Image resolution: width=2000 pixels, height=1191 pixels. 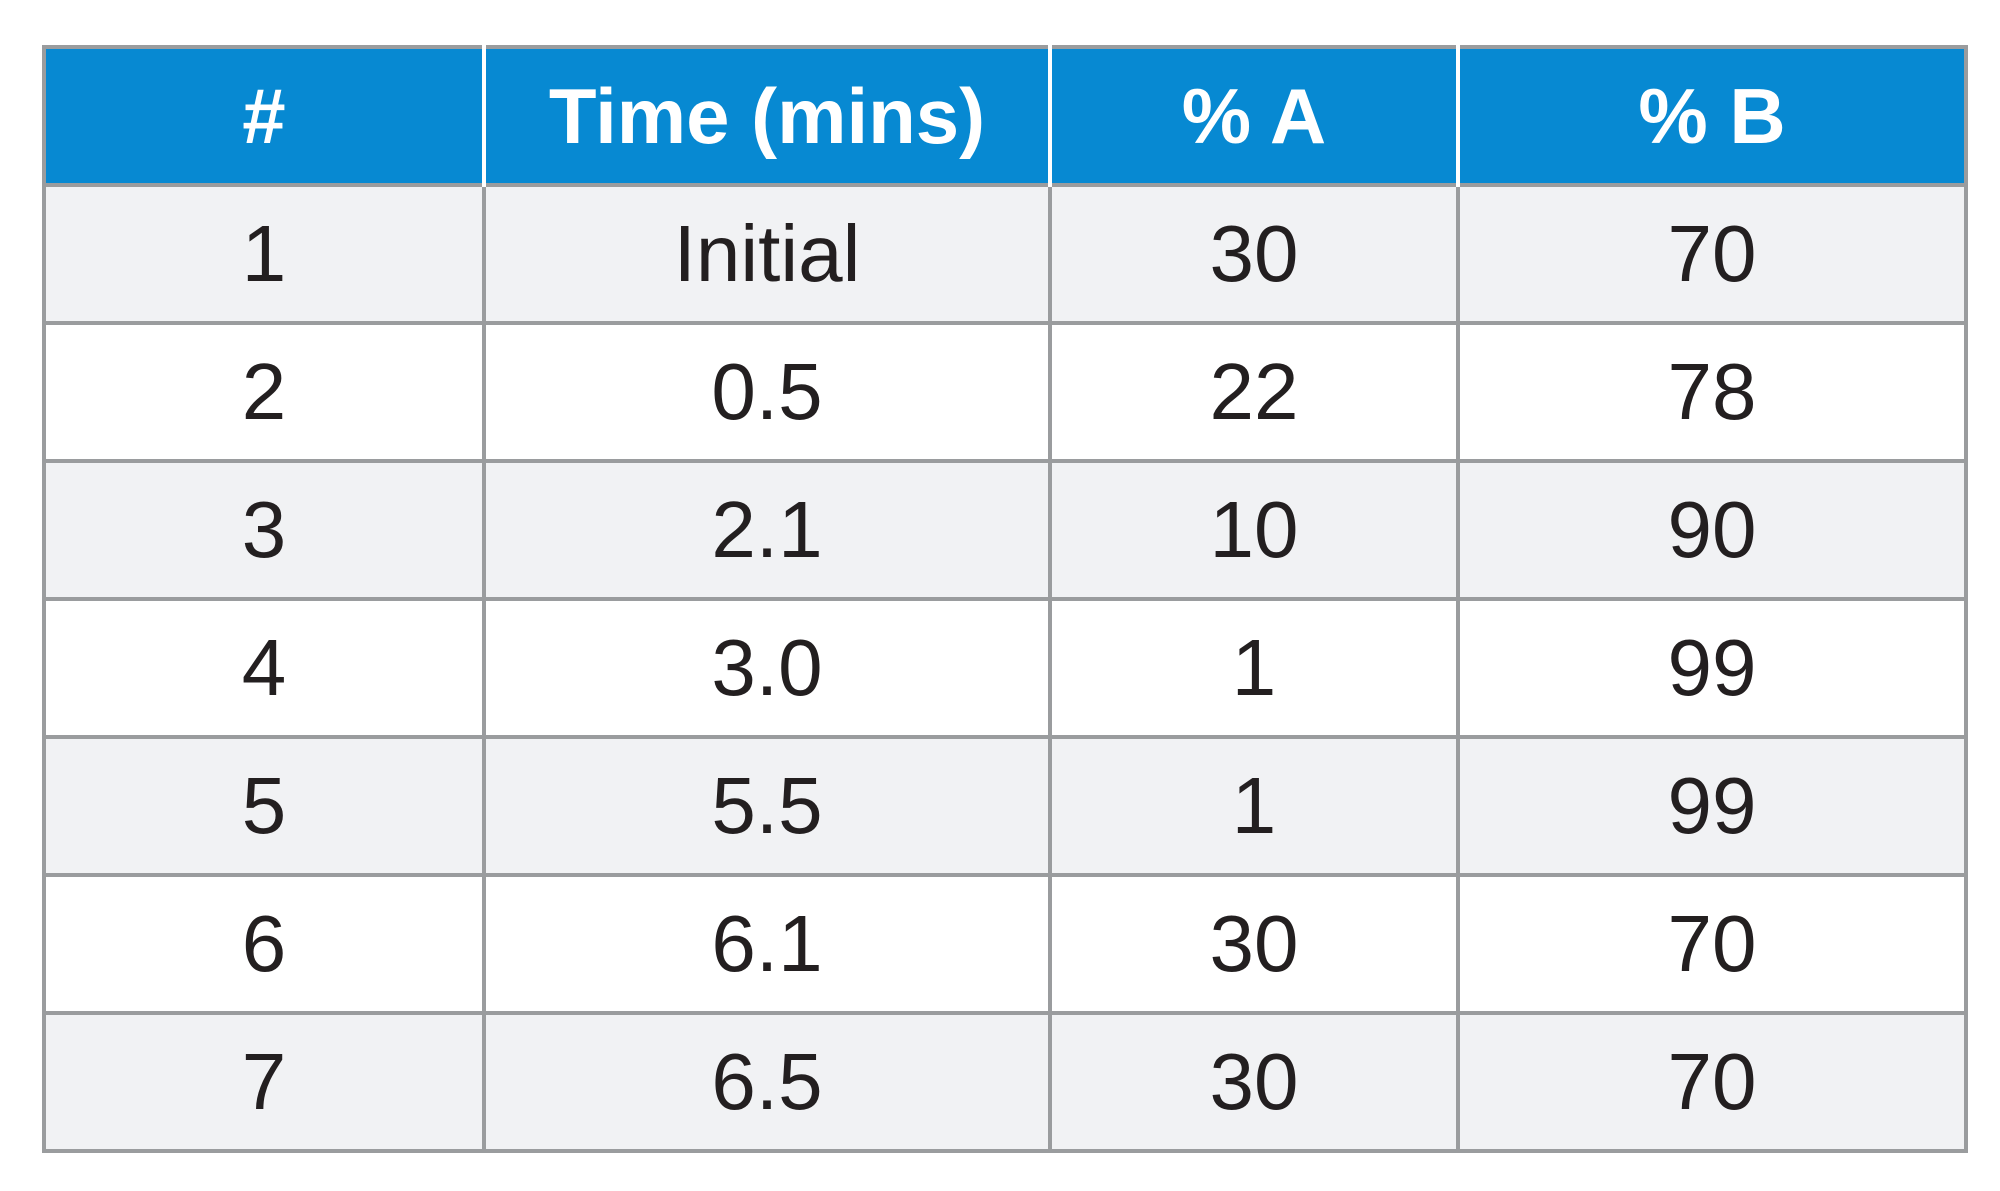 What do you see at coordinates (767, 668) in the screenshot?
I see `cell-time: 3.0` at bounding box center [767, 668].